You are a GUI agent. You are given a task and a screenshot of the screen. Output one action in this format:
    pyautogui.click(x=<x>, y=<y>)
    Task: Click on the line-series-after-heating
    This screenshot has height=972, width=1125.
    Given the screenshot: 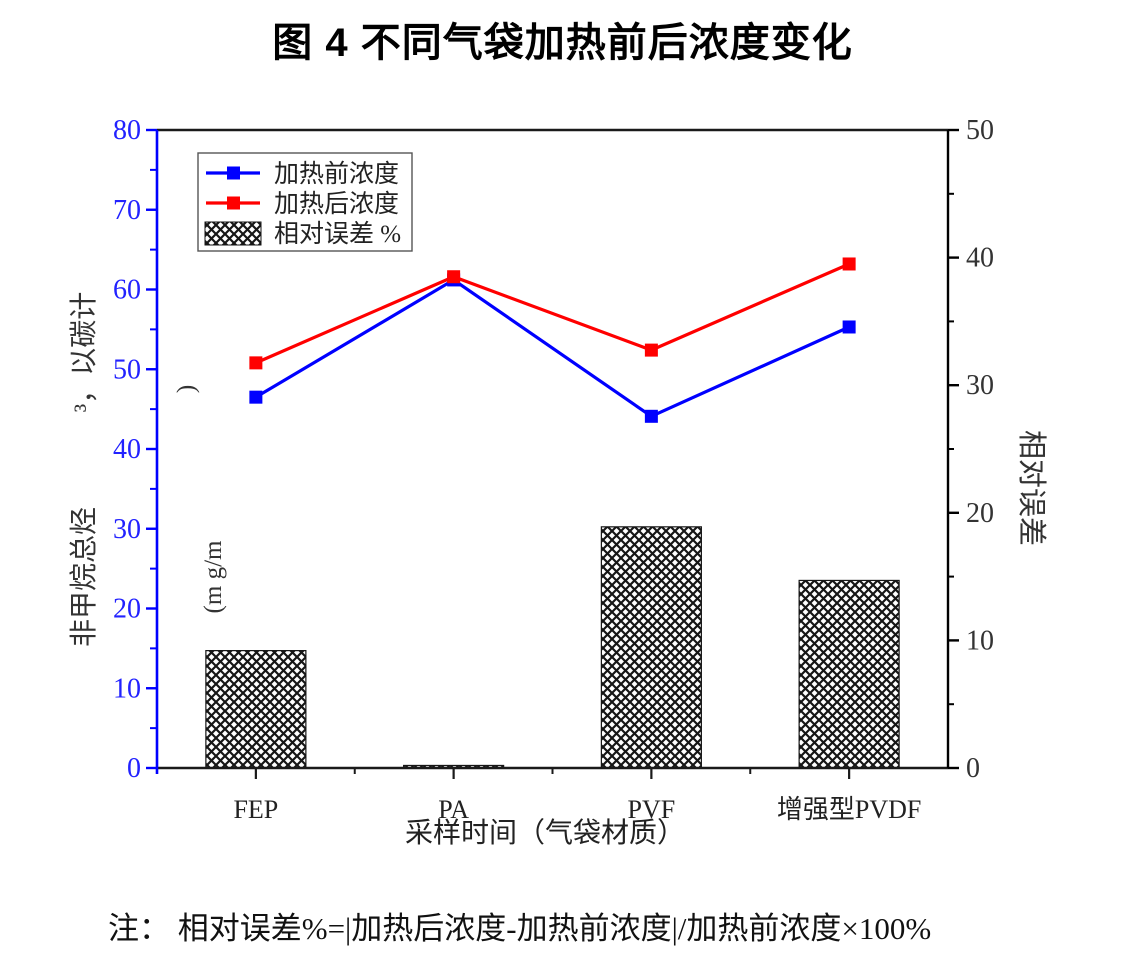 What is the action you would take?
    pyautogui.click(x=552, y=313)
    